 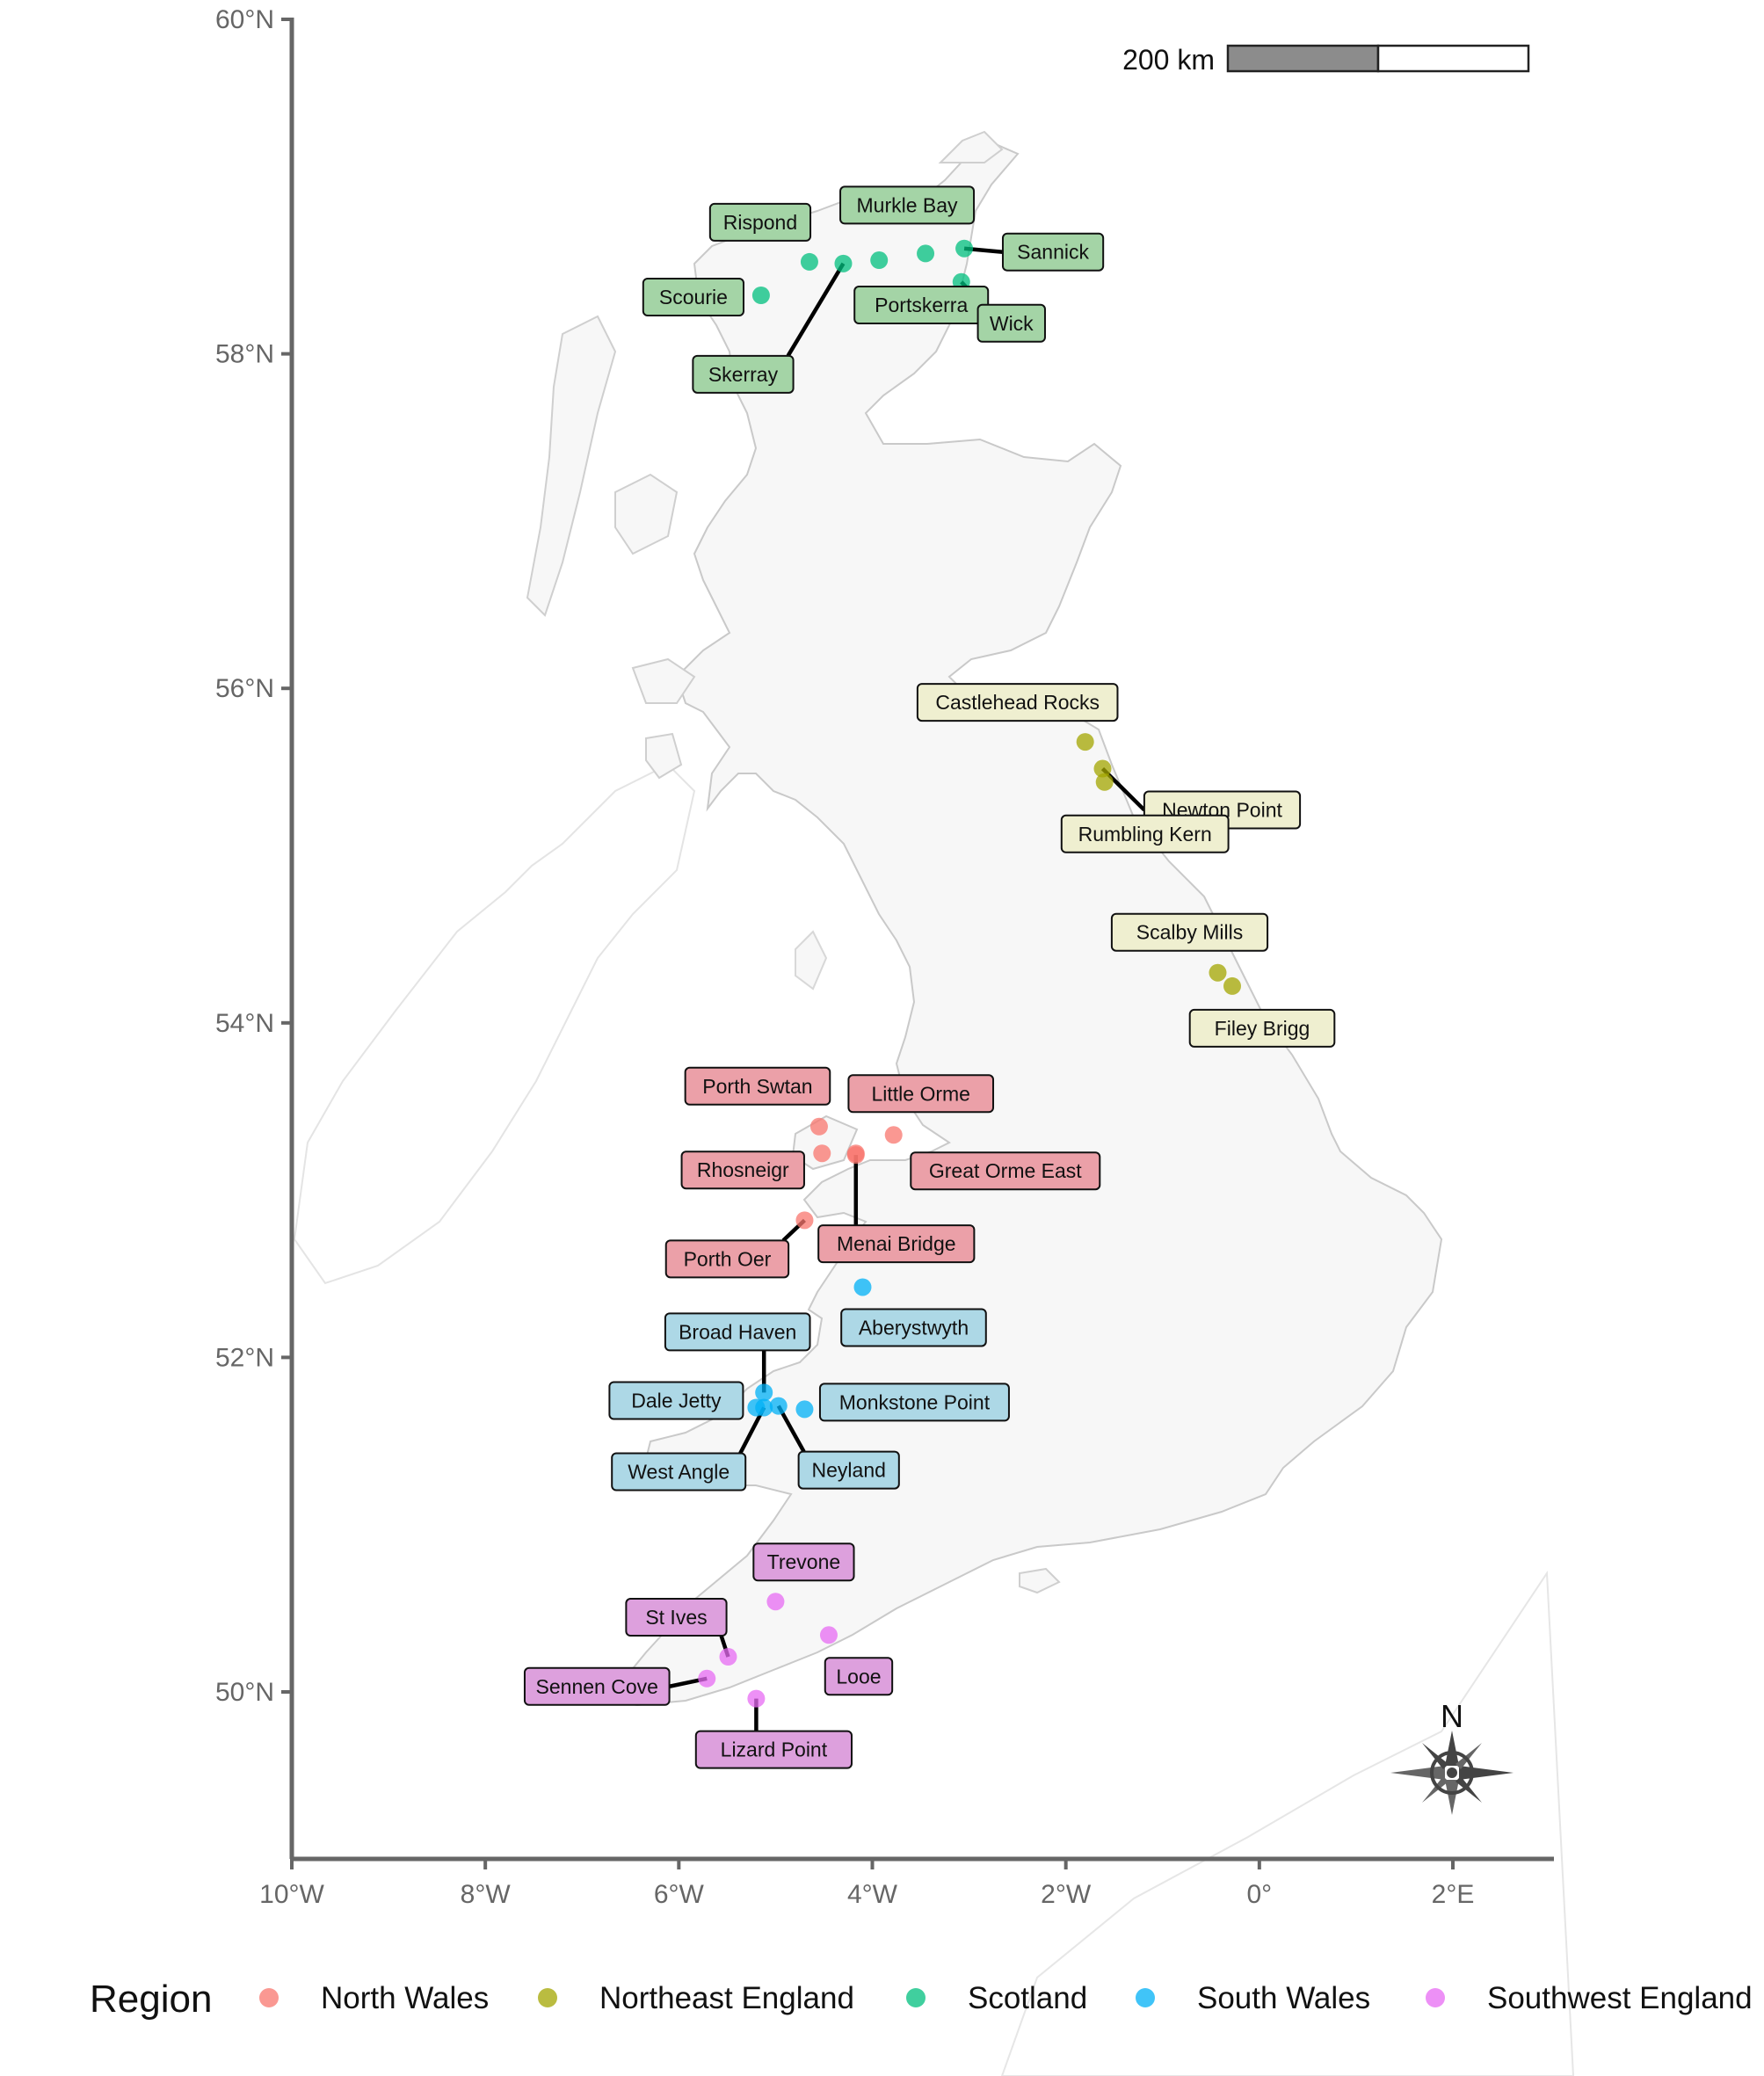 I want to click on y-axis-ticks: 60°N 58°N 56°N 54°N 52°N 50°N, so click(x=253, y=856).